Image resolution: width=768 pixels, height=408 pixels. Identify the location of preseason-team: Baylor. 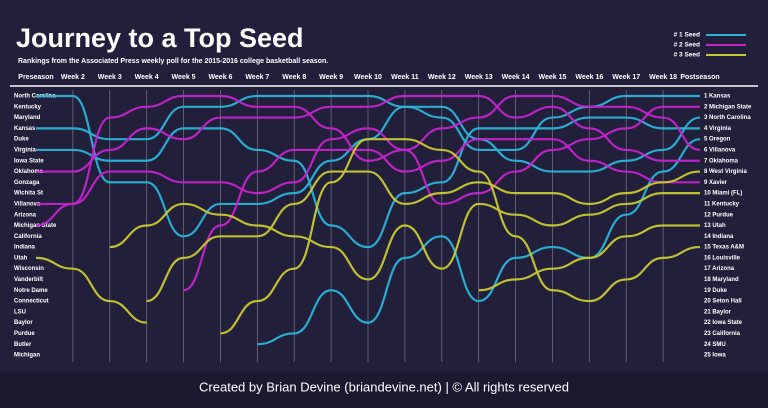
(23, 323).